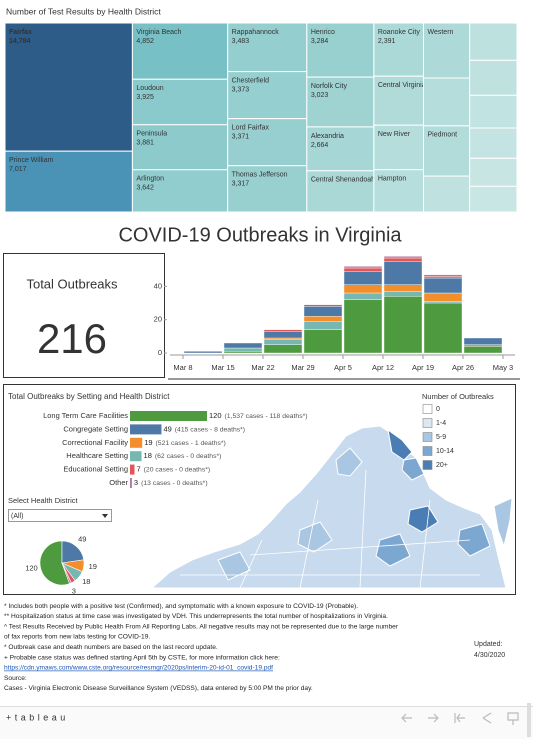  I want to click on tile-value: 2,391, so click(387, 41).